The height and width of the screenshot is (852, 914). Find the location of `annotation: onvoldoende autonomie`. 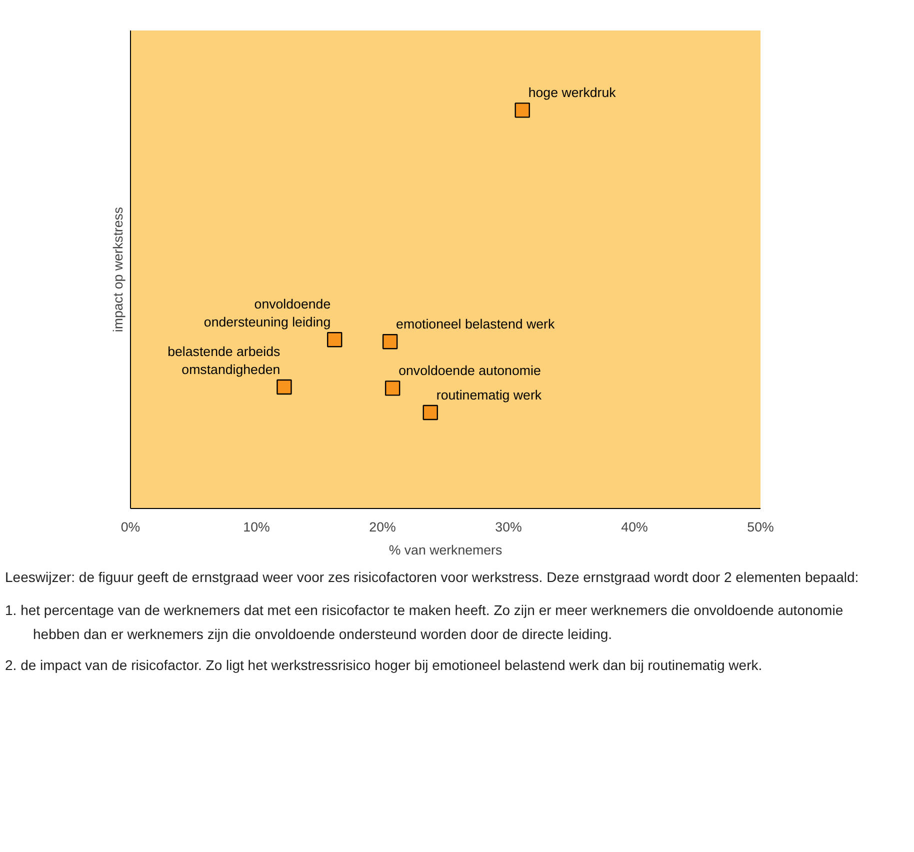

annotation: onvoldoende autonomie is located at coordinates (469, 370).